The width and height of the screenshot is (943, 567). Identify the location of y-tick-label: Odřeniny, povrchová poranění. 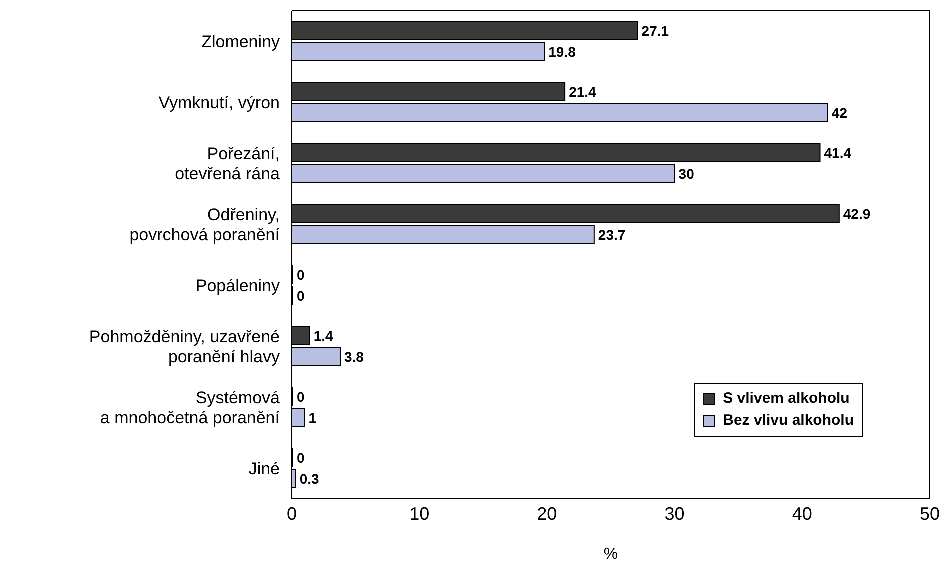
(205, 225).